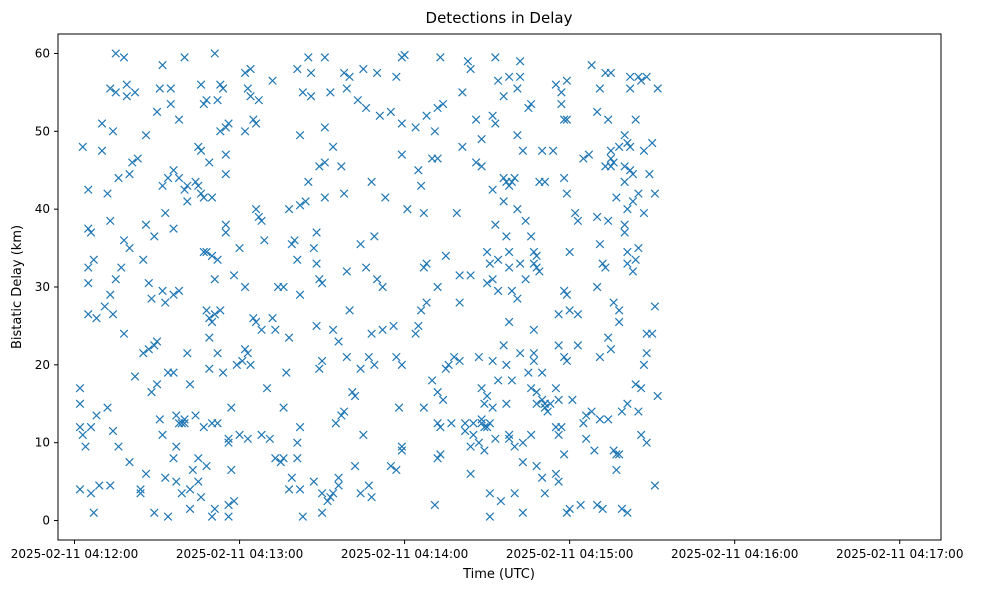  I want to click on y-tick-label: 40, so click(42, 209).